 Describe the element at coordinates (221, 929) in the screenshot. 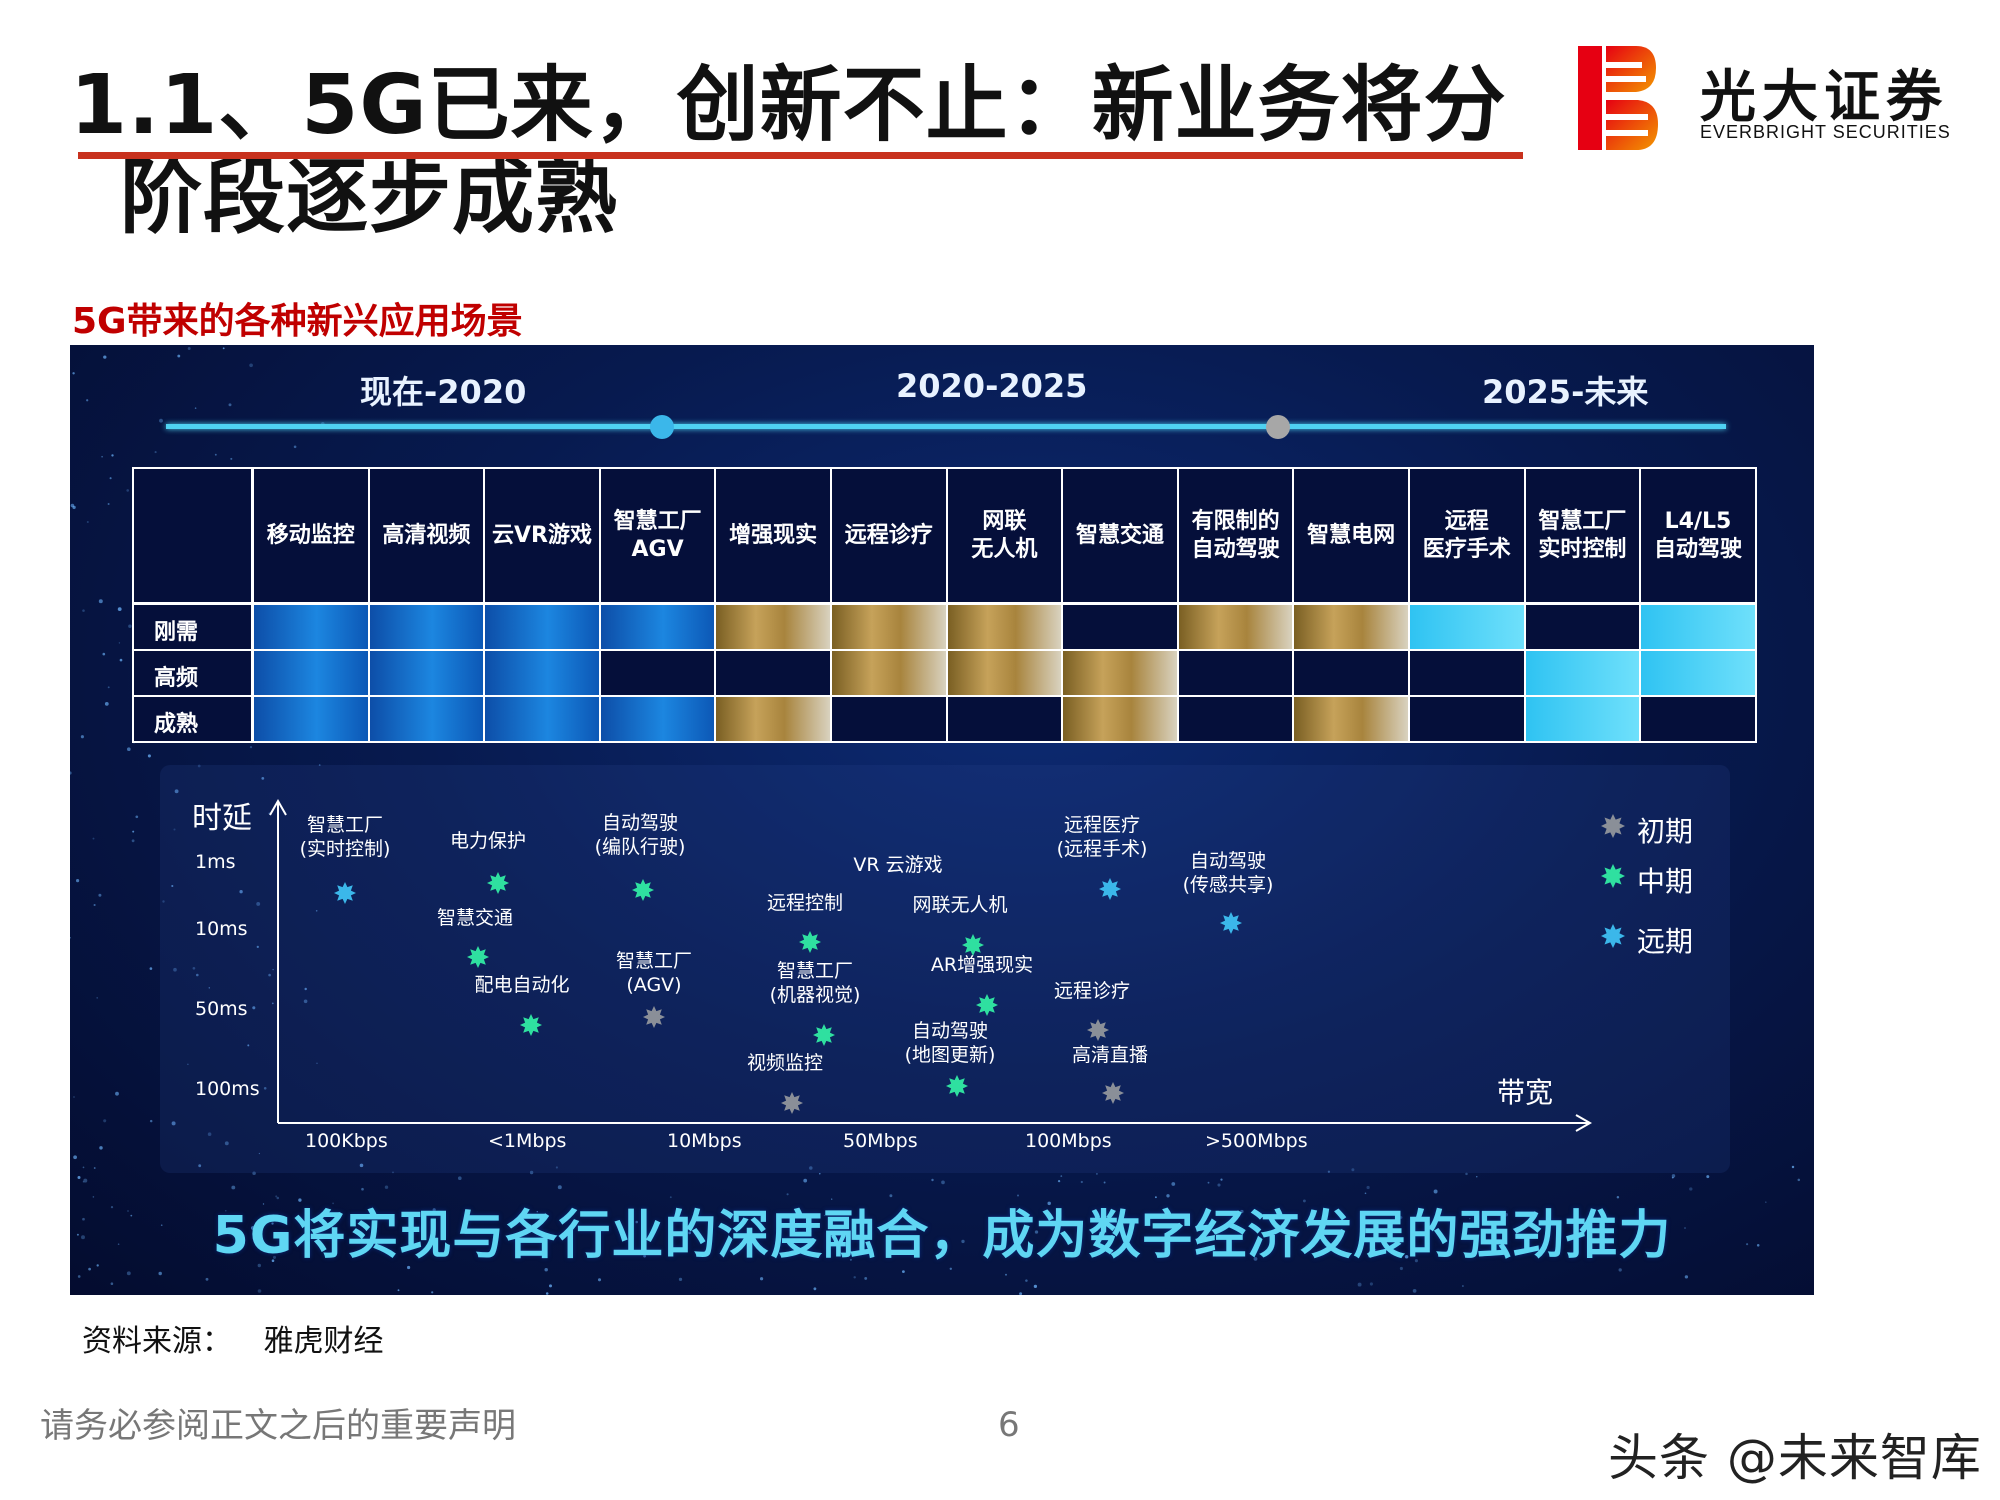

I see `y-tick-label: 10ms` at that location.